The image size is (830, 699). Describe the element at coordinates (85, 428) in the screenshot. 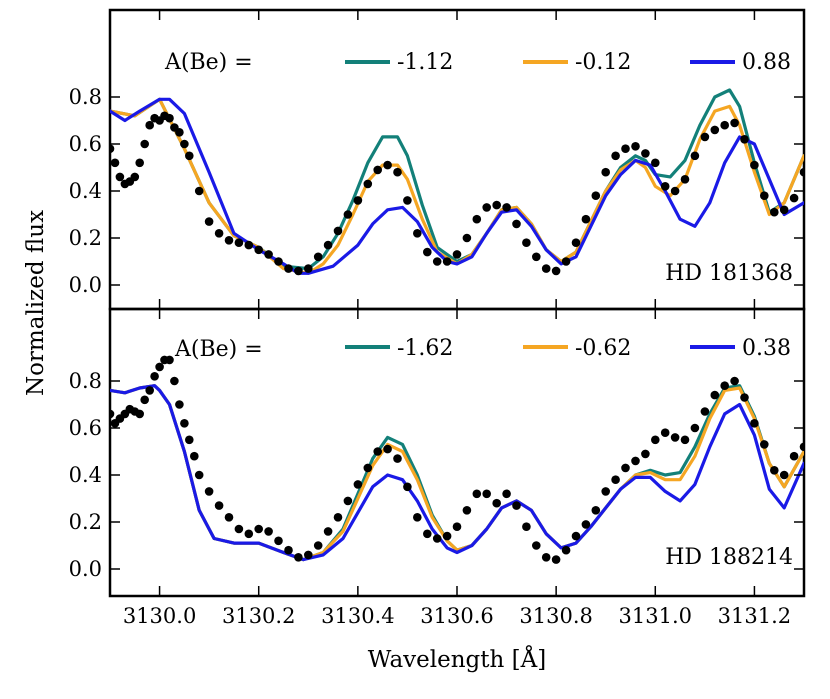

I see `panel-1-y-tick-label: 0.6` at that location.